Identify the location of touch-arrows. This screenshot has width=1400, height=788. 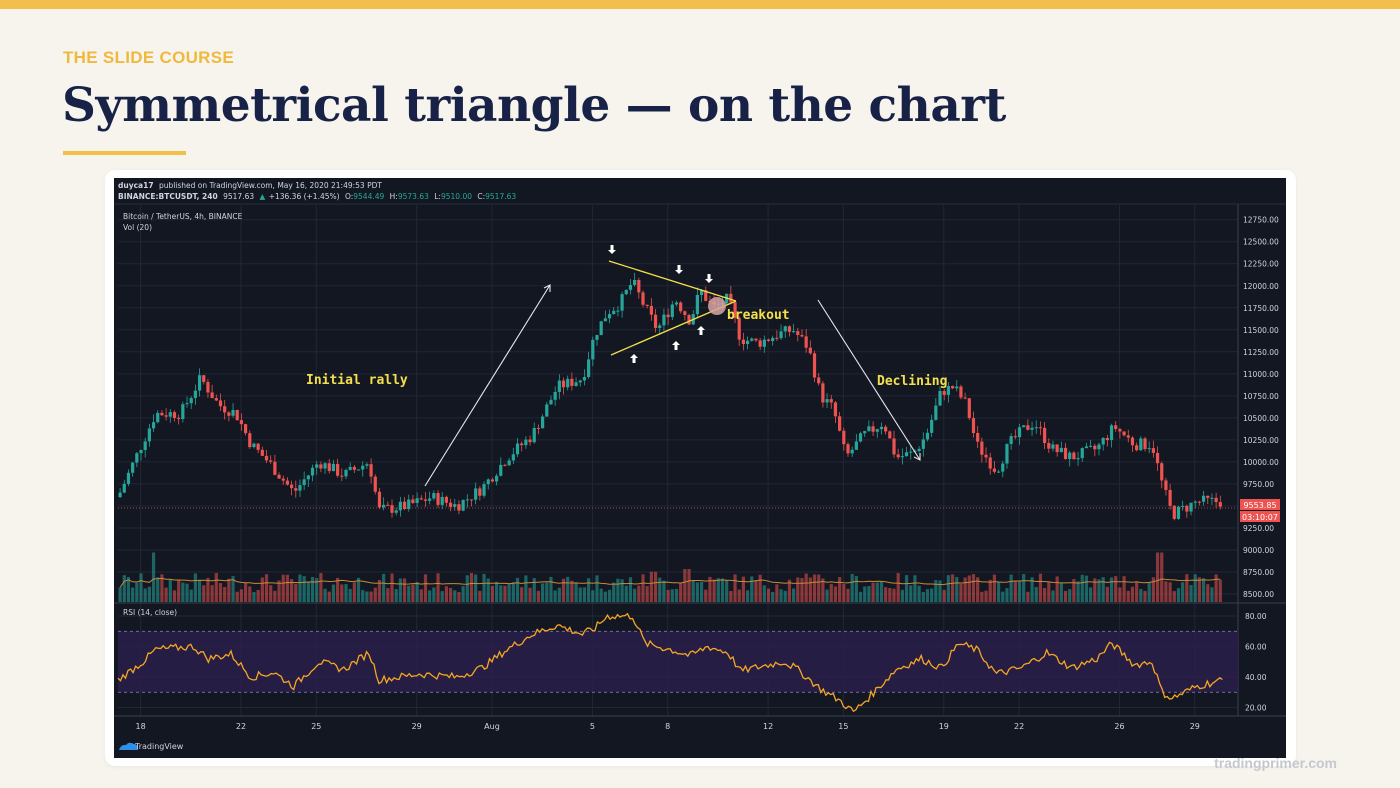
(660, 304).